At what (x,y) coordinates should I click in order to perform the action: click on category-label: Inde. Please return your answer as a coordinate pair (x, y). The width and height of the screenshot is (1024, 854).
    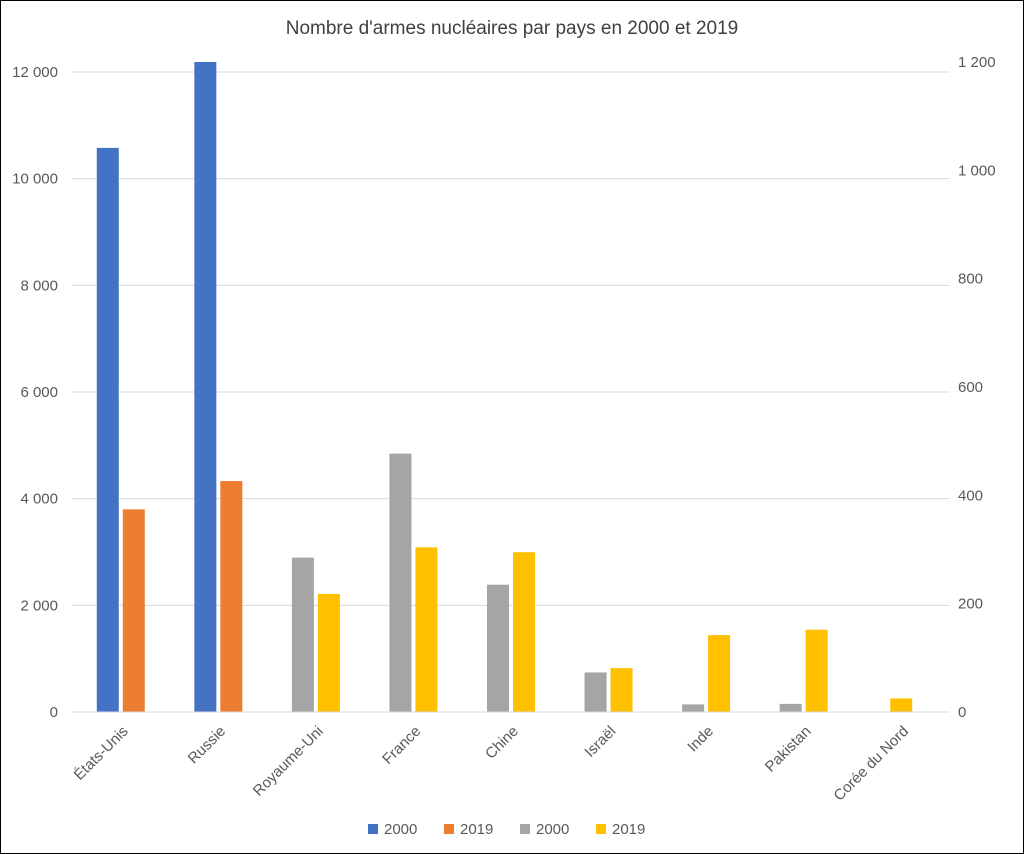
    Looking at the image, I should click on (700, 739).